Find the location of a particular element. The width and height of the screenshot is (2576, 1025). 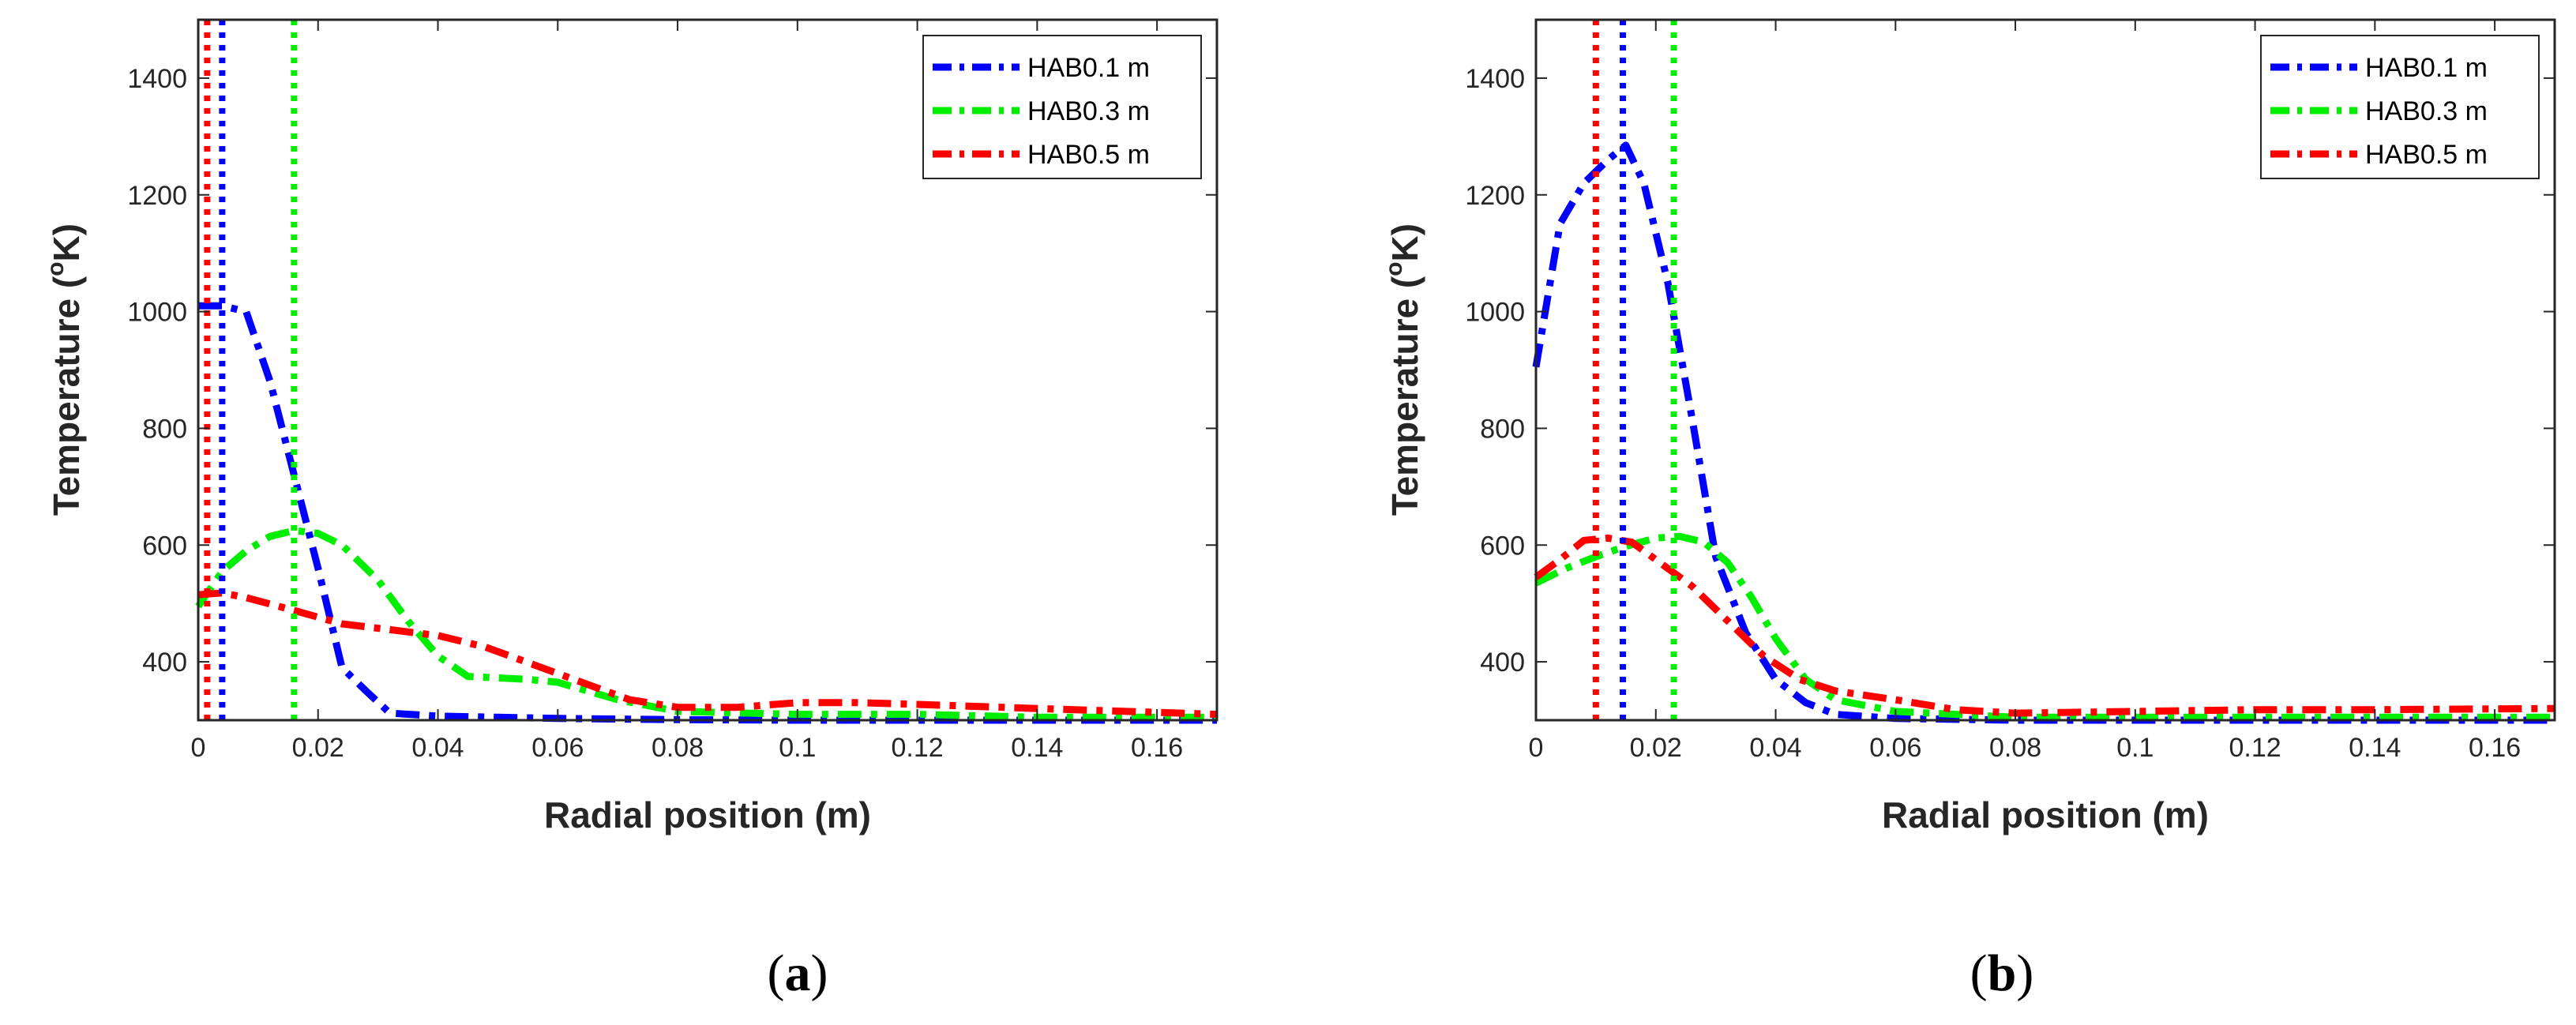

x-tick-label-a-2: 0.04 is located at coordinates (437, 748).